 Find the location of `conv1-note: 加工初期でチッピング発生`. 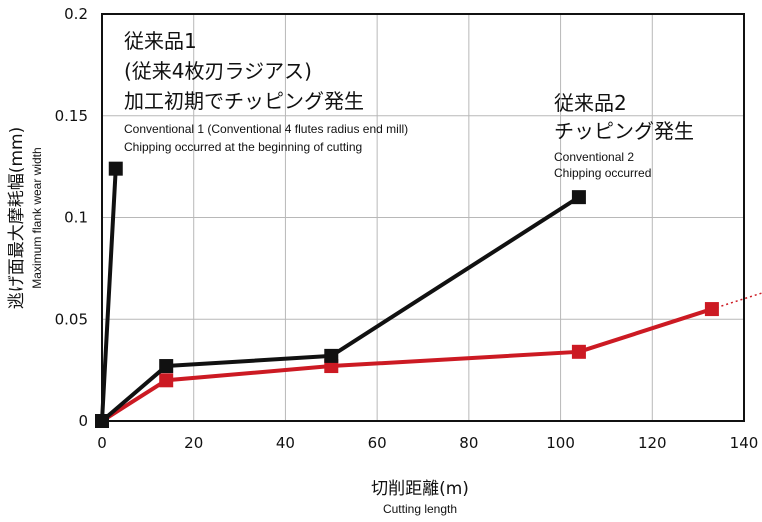

conv1-note: 加工初期でチッピング発生 is located at coordinates (244, 101).